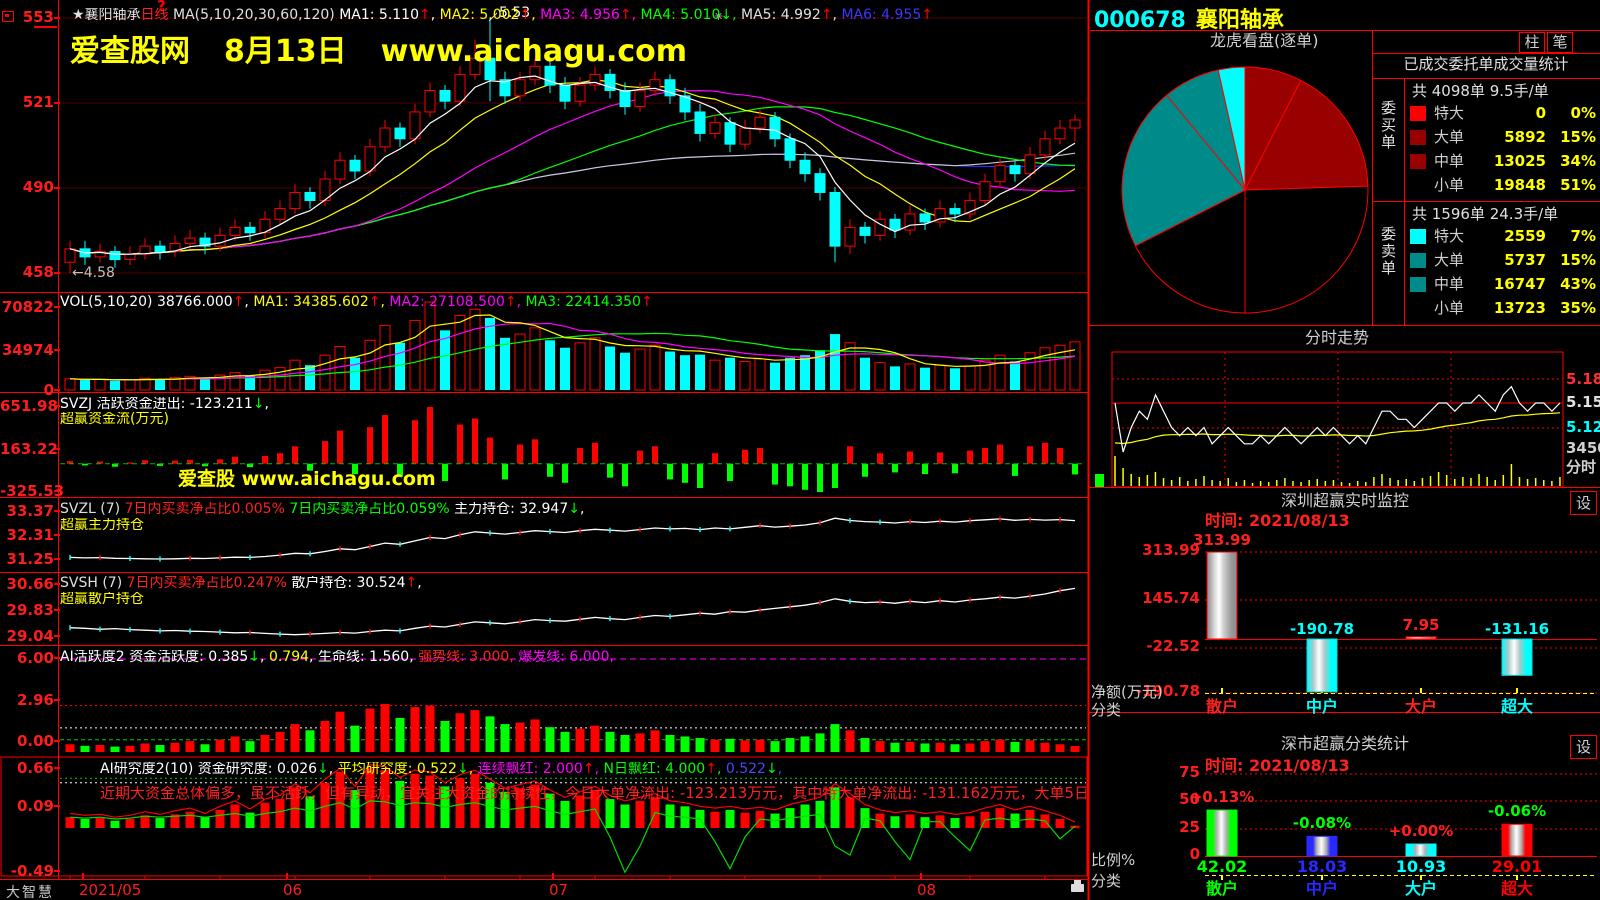  What do you see at coordinates (285, 51) in the screenshot?
I see `watermark-date: 8月13日` at bounding box center [285, 51].